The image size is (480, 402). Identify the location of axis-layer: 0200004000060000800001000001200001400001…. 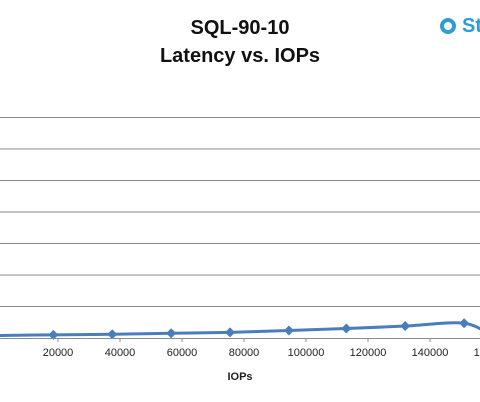
(240, 360).